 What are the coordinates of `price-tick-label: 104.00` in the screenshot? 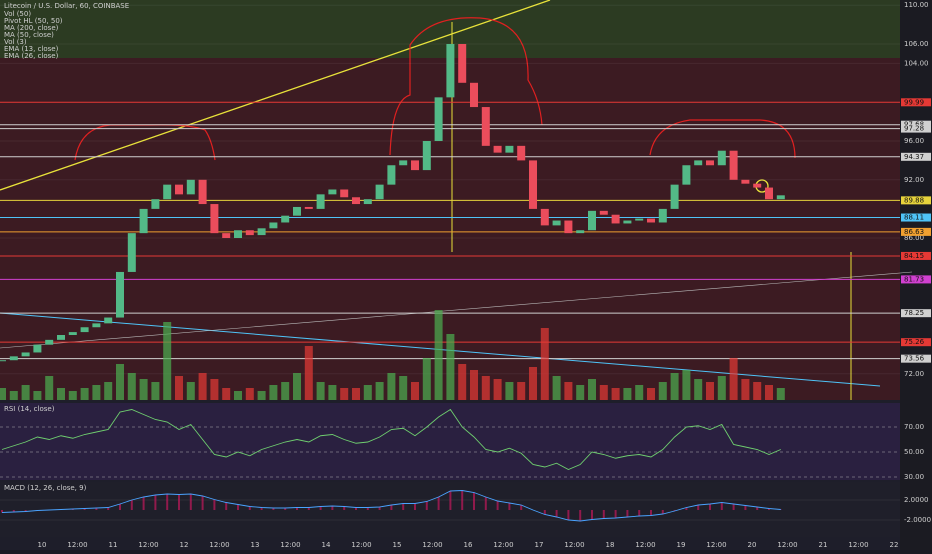 It's located at (916, 63).